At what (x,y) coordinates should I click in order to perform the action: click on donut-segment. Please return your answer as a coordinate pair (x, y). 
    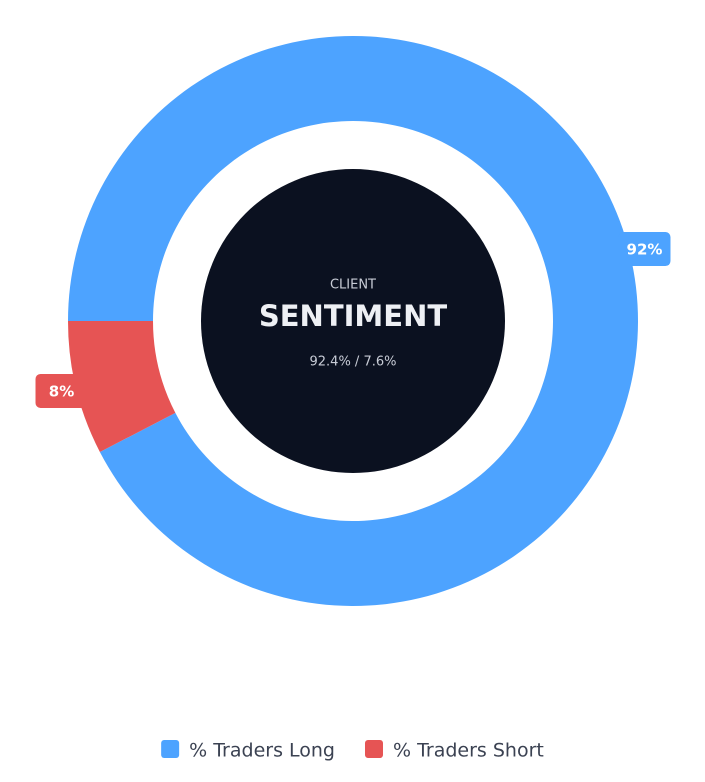
    Looking at the image, I should click on (122, 386).